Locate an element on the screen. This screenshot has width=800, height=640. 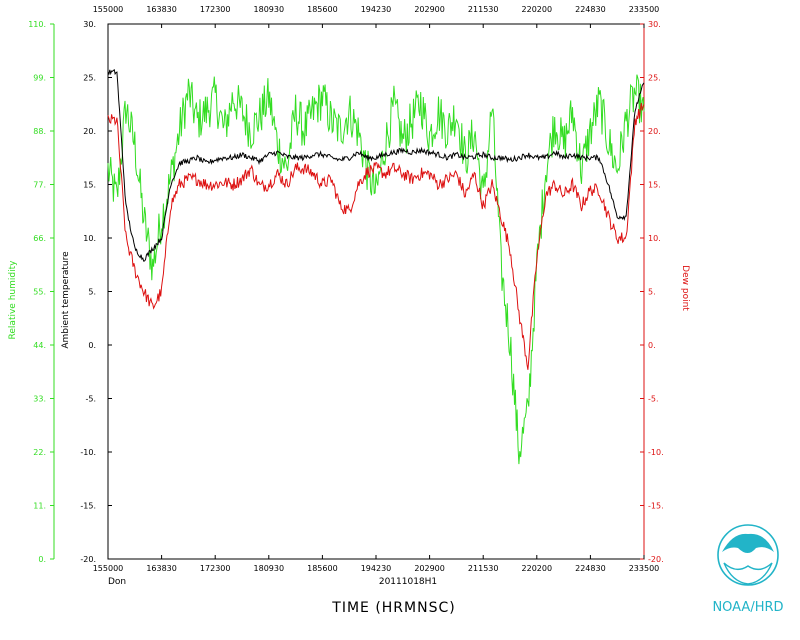
humidity-tick-label: 110. is located at coordinates (37, 24).